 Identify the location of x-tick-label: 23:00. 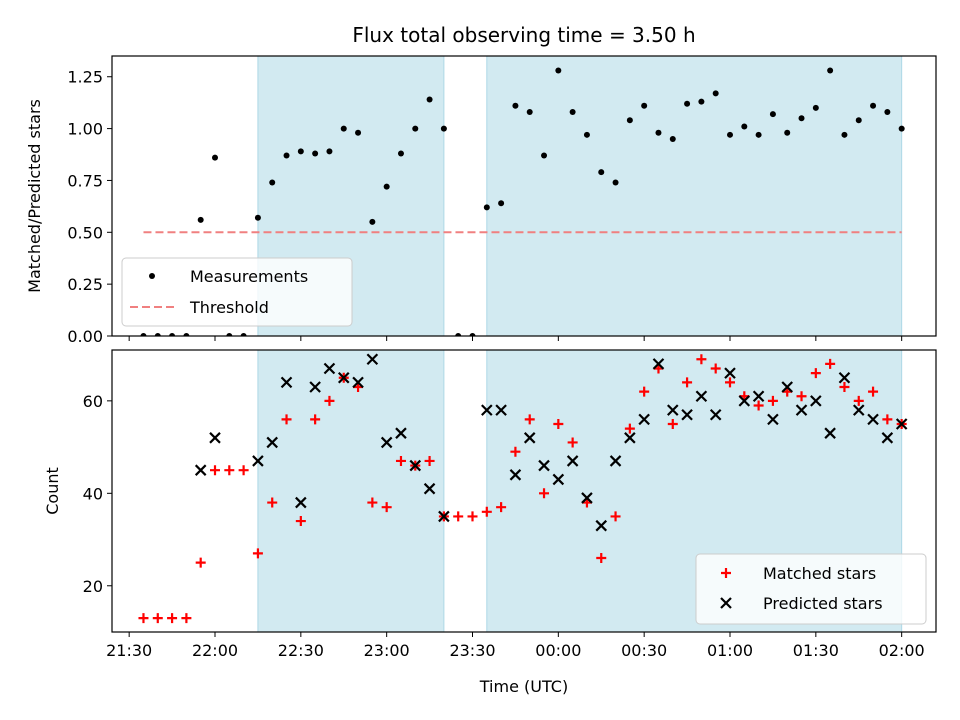
(387, 650).